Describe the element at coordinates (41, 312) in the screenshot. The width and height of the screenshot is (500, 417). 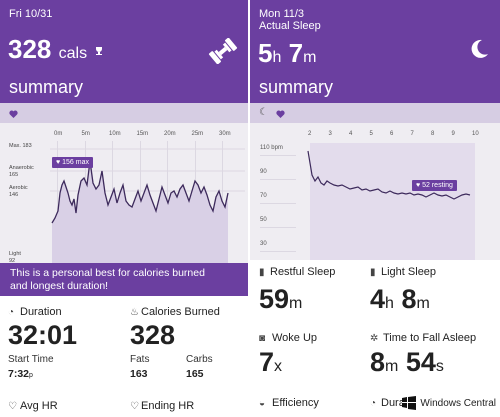
I see `duration-label: Duration` at that location.